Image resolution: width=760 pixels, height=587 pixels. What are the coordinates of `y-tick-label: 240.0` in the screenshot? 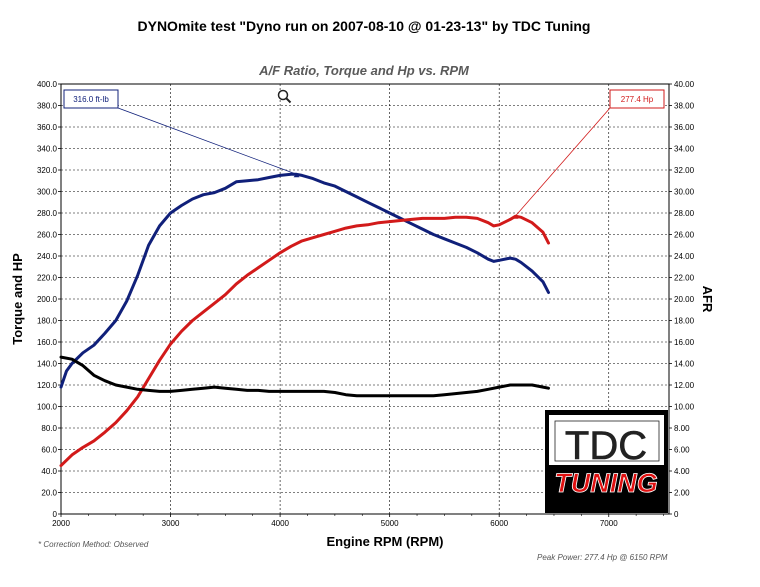 It's located at (47, 256).